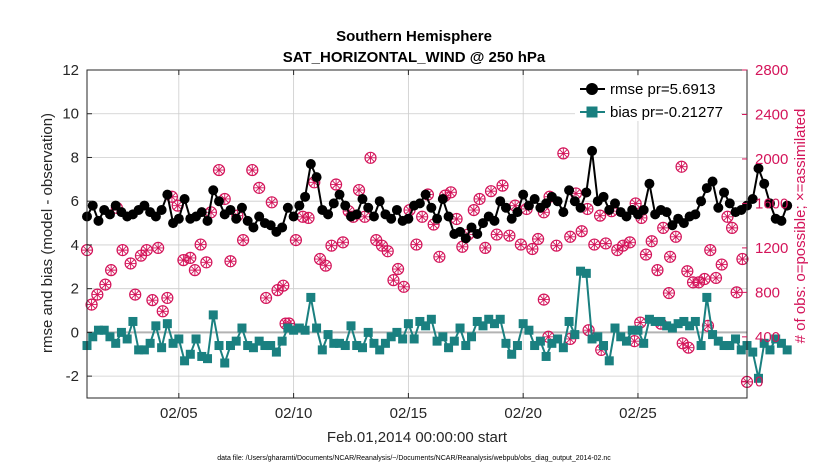 This screenshot has height=470, width=830. I want to click on legend-bias-marker, so click(592, 112).